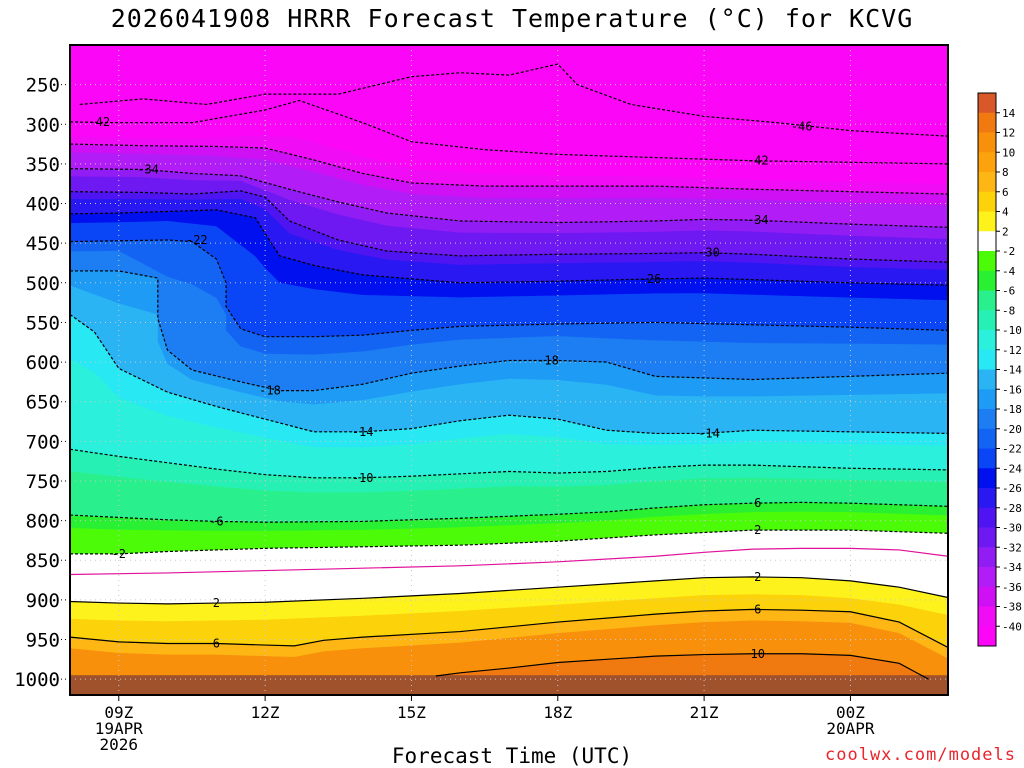 Image resolution: width=1024 pixels, height=768 pixels. I want to click on y-tick-label: 250, so click(43, 86).